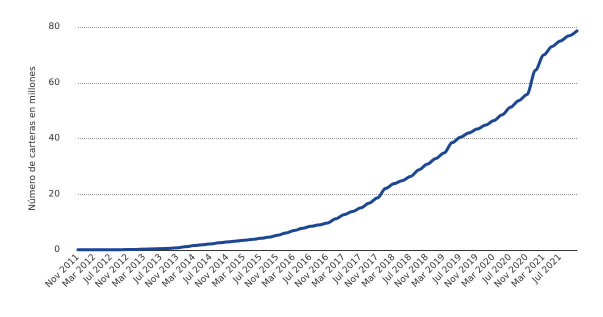 The width and height of the screenshot is (603, 317). What do you see at coordinates (57, 250) in the screenshot?
I see `y-tick-label: 0` at bounding box center [57, 250].